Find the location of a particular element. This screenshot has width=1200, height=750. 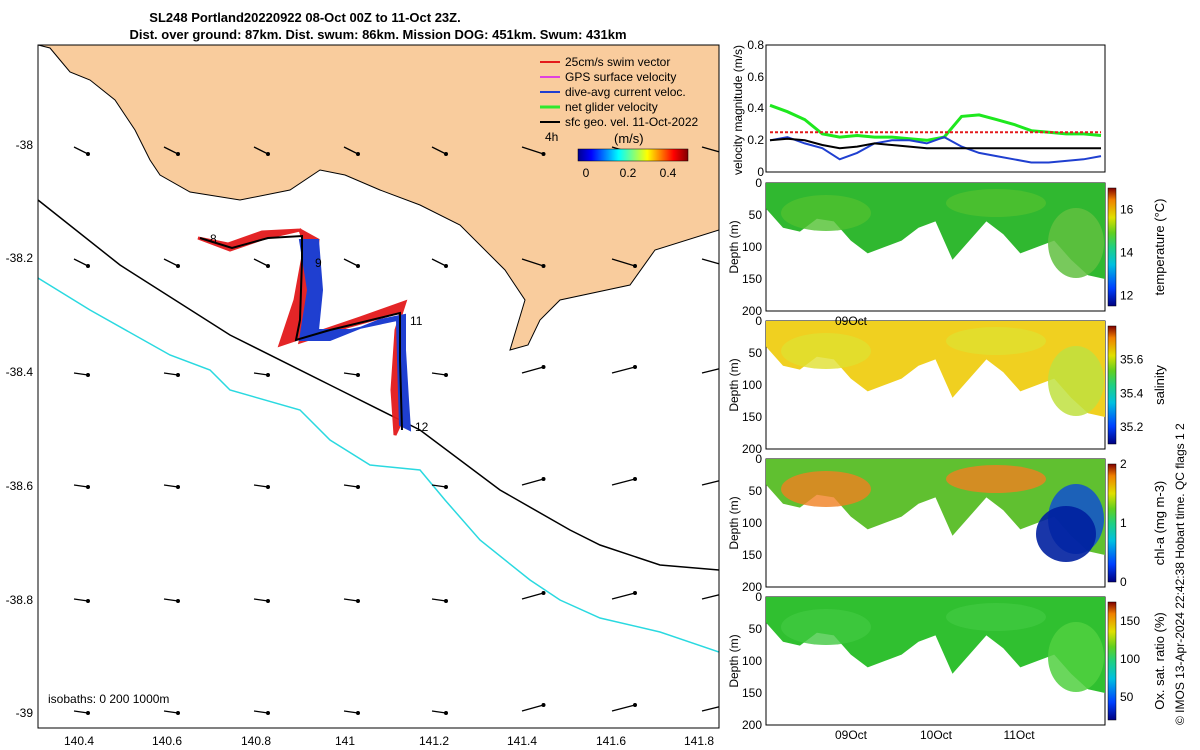

date-tick: 11Oct is located at coordinates (1019, 735).